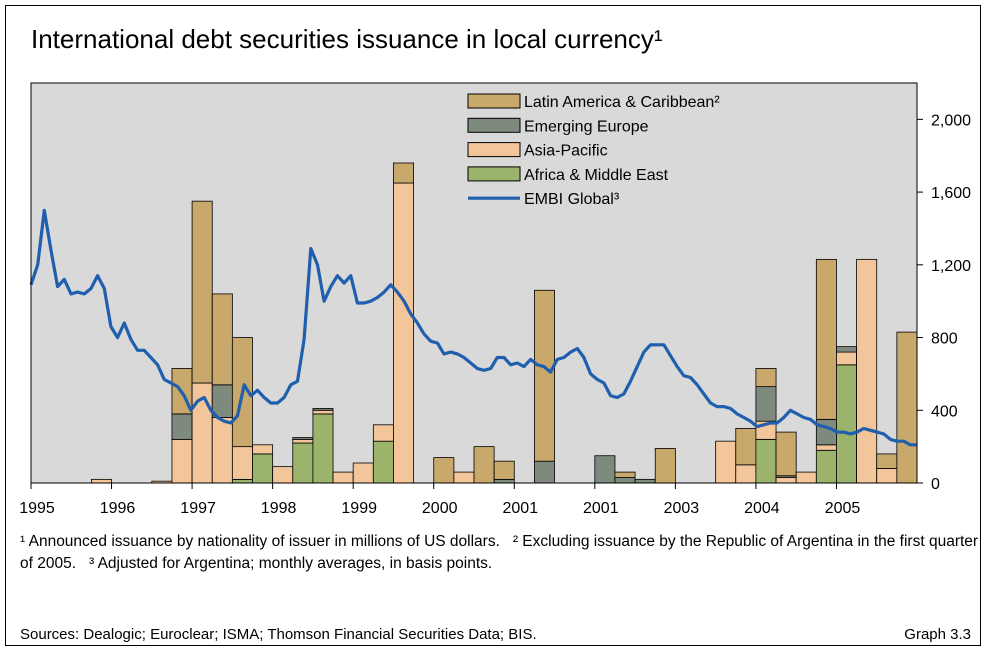  I want to click on bar-latin-2004Q2, so click(786, 454).